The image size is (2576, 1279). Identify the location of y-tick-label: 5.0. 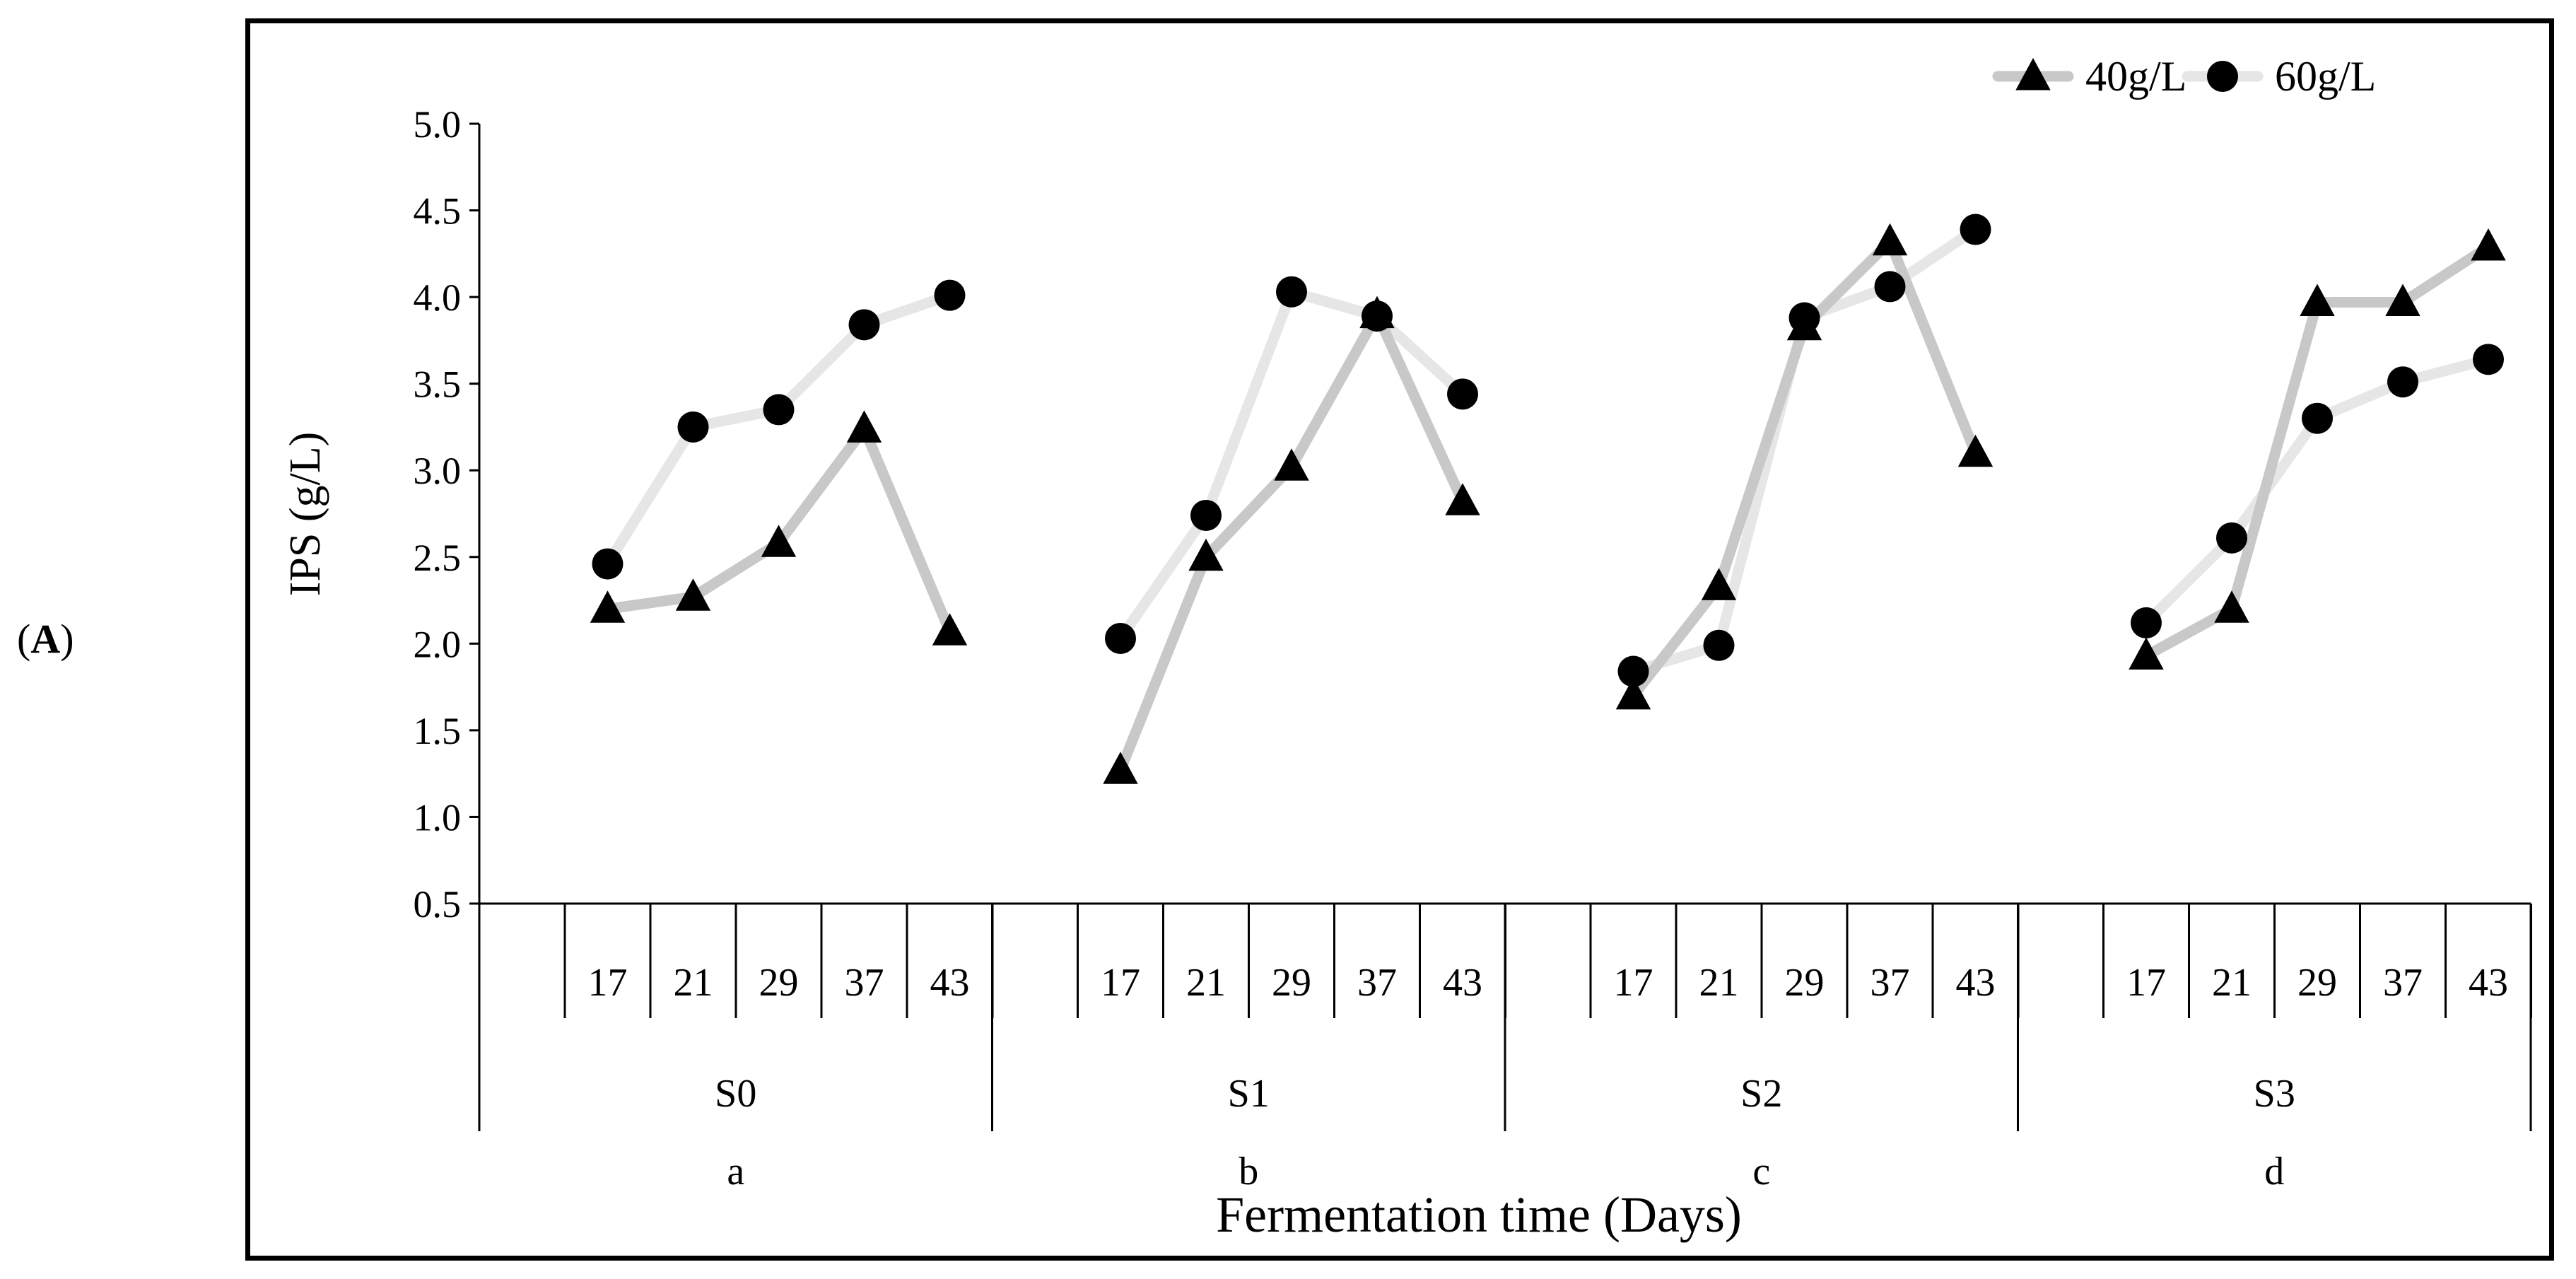
(438, 124).